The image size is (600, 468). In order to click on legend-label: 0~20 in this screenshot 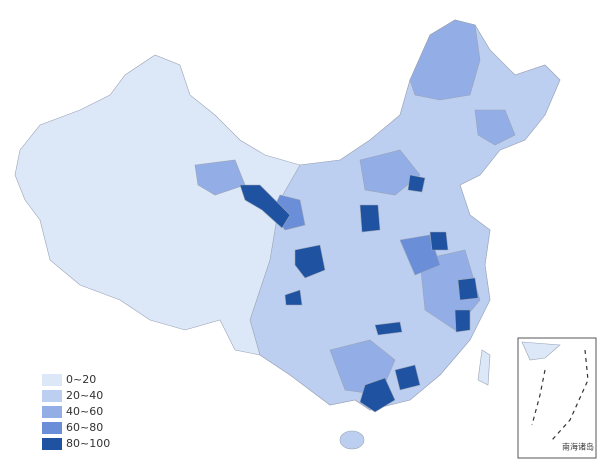, I will do `click(81, 379)`.